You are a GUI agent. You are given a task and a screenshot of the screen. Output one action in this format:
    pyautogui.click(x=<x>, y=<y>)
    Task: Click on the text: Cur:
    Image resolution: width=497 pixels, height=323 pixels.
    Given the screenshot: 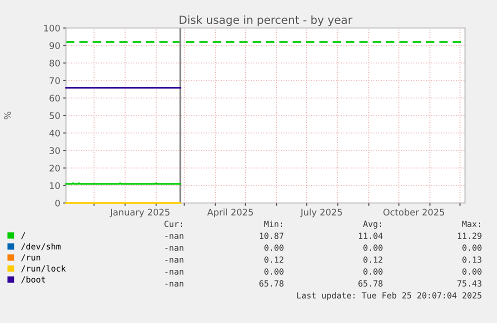 What is the action you would take?
    pyautogui.click(x=173, y=224)
    